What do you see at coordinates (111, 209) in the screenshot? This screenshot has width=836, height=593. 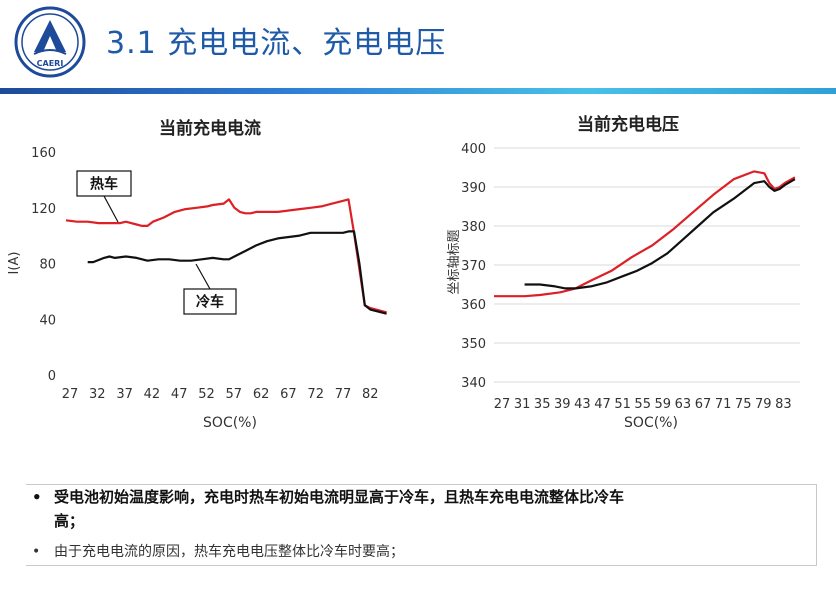 I see `hot-car-leader-line` at bounding box center [111, 209].